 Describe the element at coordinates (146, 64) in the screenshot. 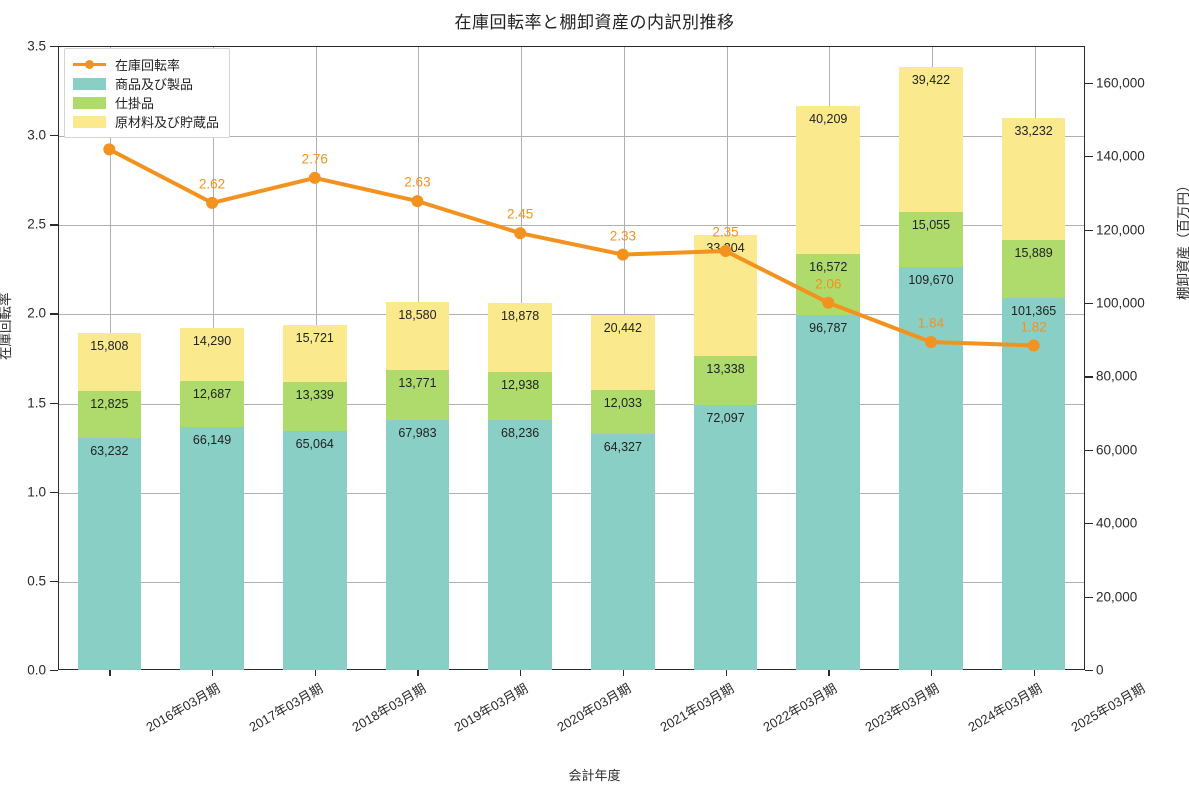

I see `legend-item-0: 在庫回転率` at that location.